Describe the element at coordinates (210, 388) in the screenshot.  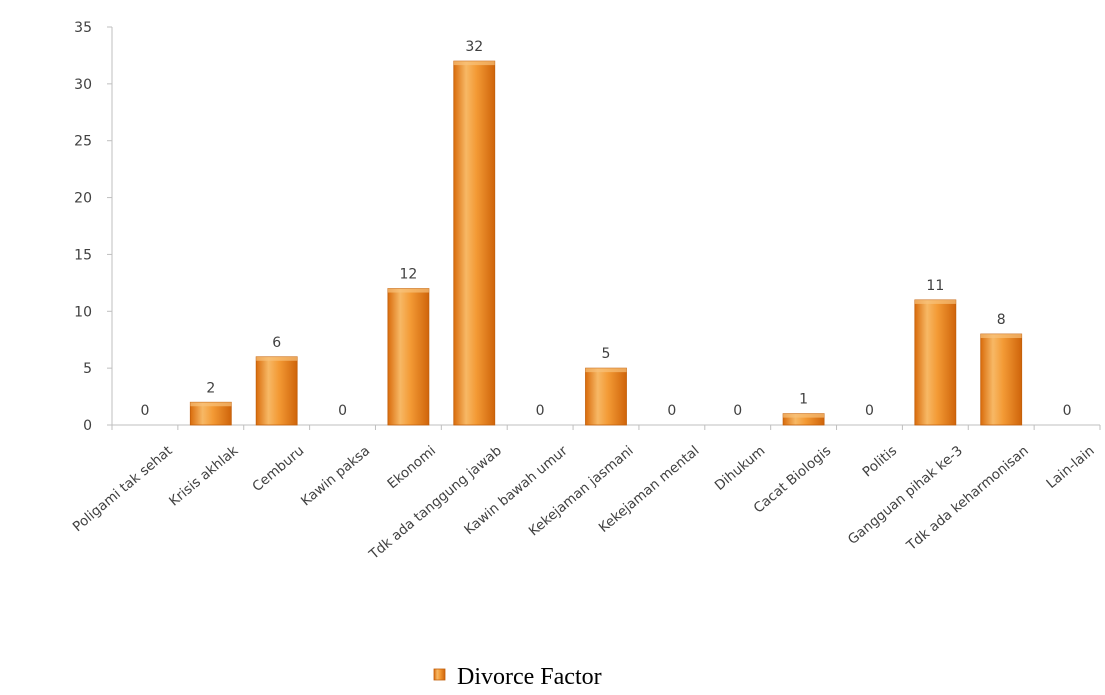
I see `data-label: 2` at that location.